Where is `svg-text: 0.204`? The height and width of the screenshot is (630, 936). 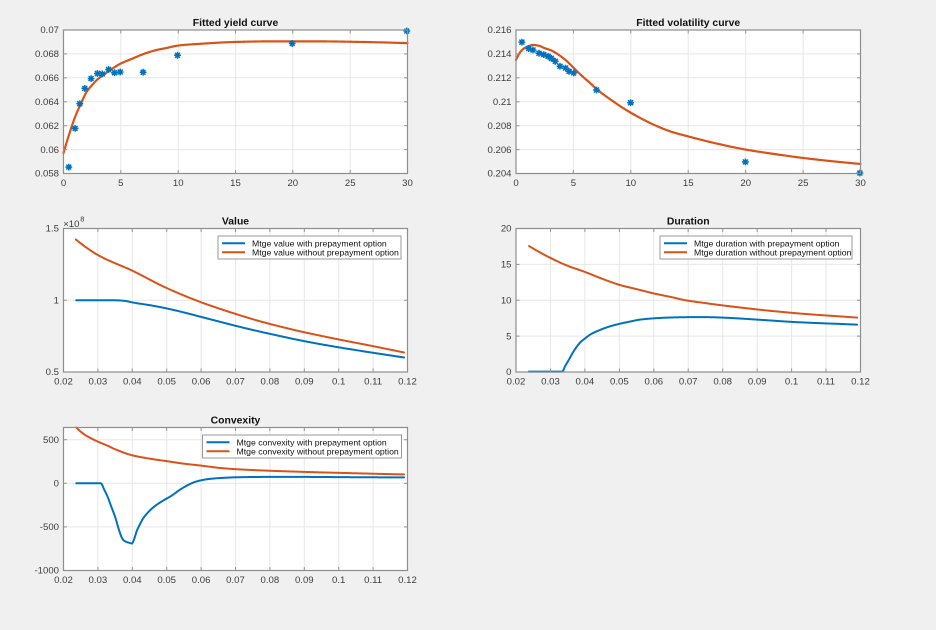
svg-text: 0.204 is located at coordinates (499, 174).